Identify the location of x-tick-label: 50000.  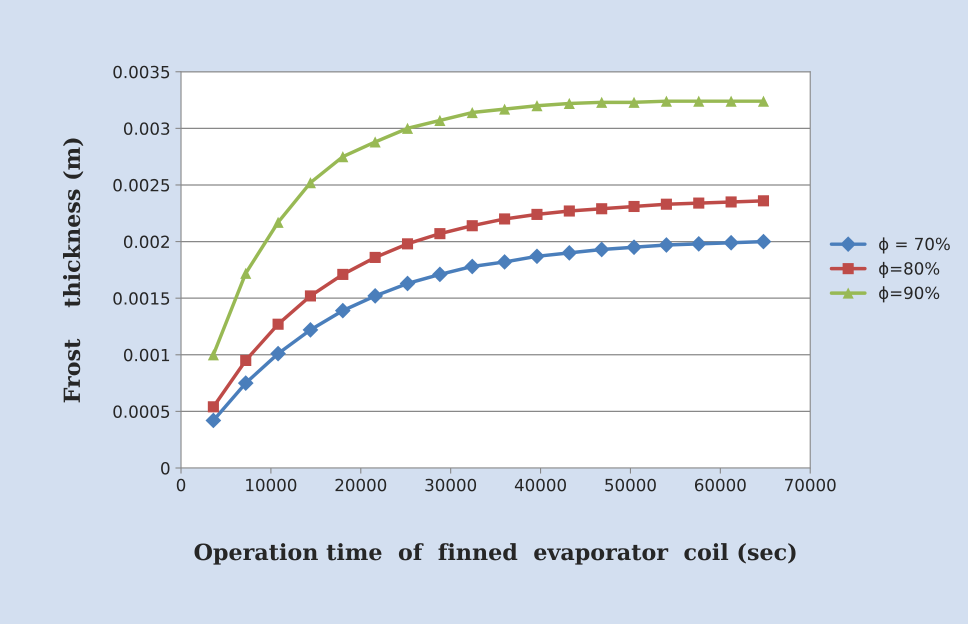
(630, 485).